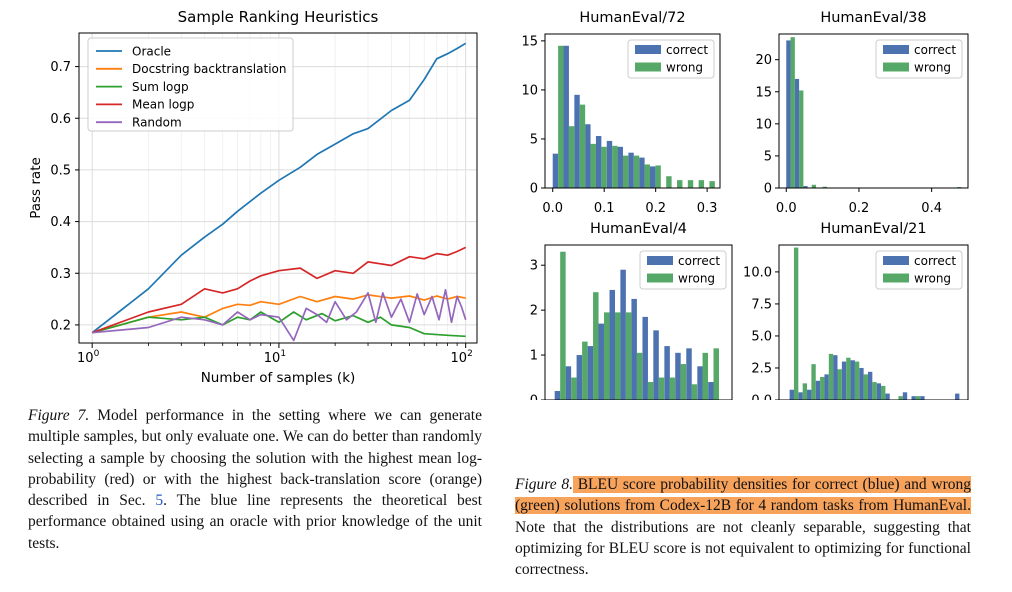  I want to click on plot-frame, so click(873, 322).